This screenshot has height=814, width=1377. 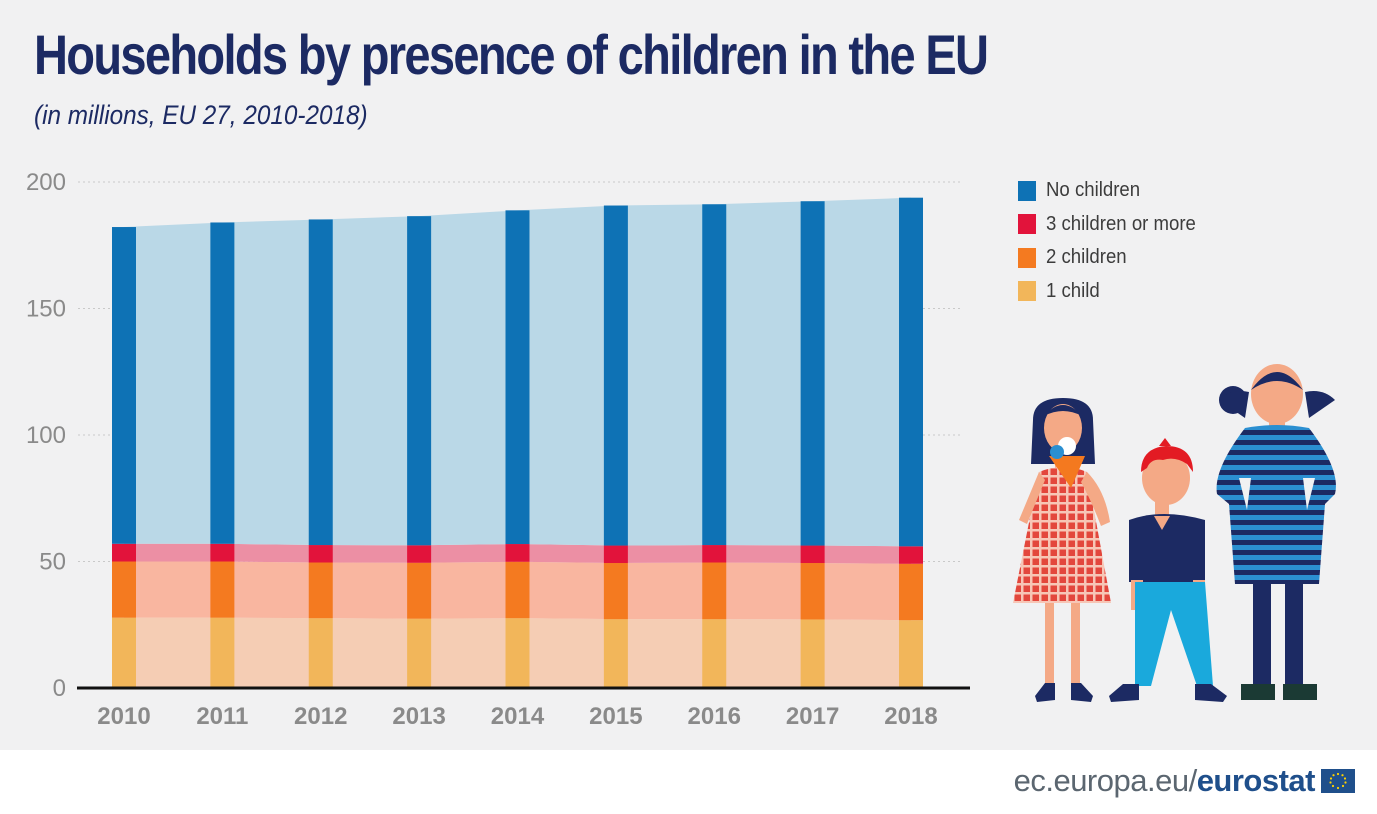 I want to click on x-tick-label: 2011, so click(x=222, y=716).